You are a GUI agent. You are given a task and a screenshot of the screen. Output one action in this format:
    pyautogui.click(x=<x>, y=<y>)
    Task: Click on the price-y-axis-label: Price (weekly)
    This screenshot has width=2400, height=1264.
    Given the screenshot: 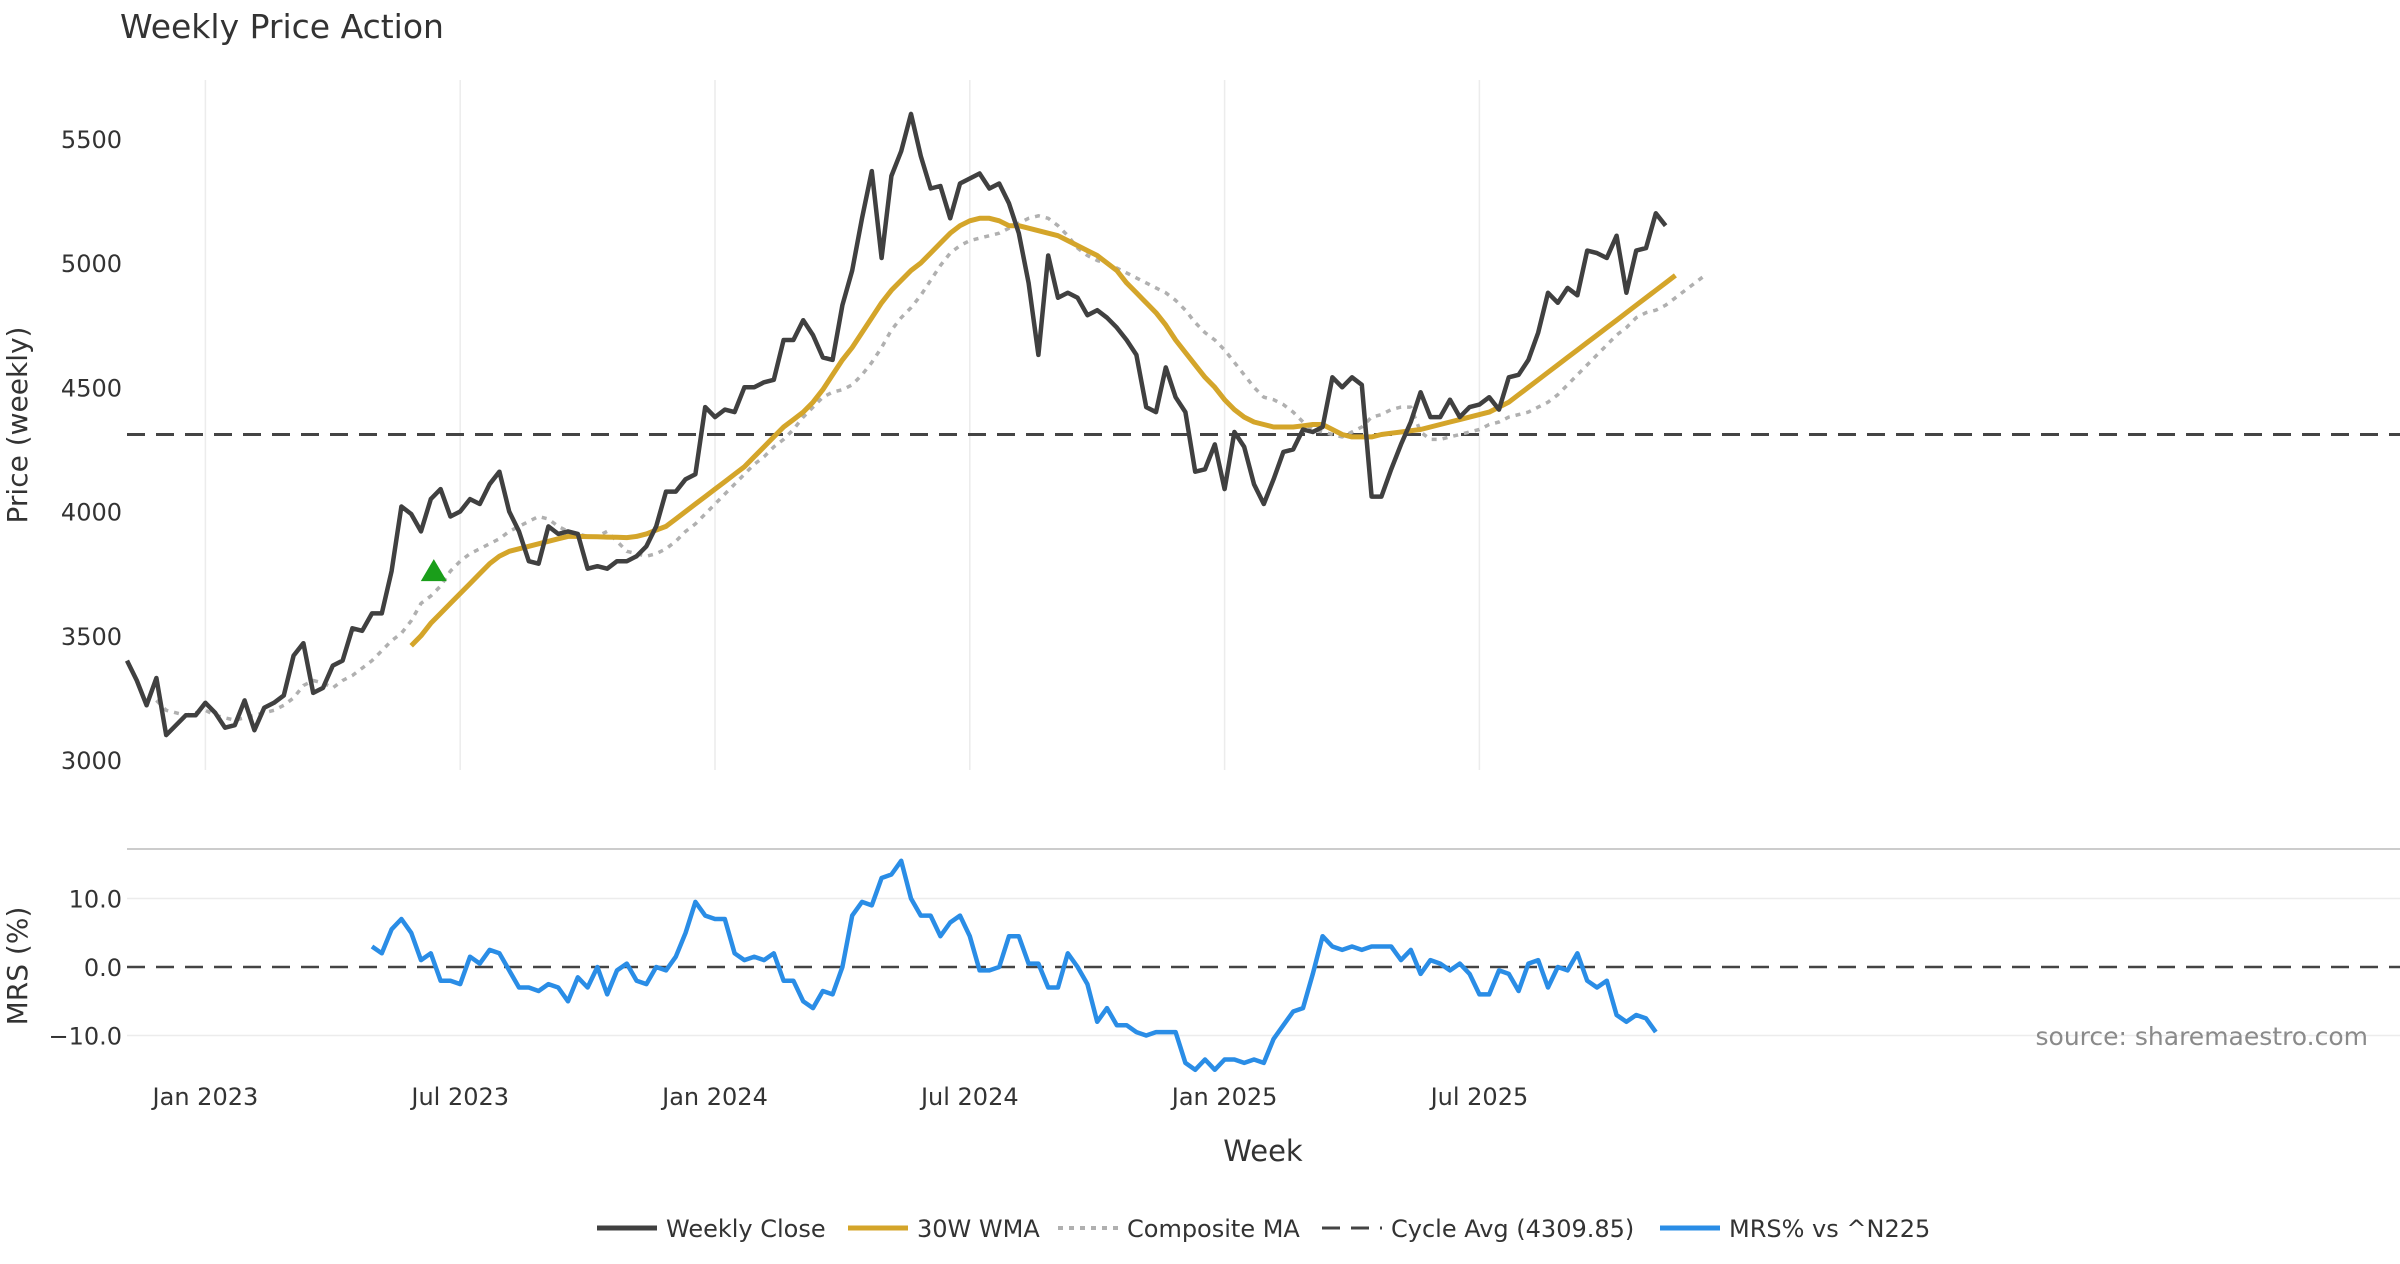 What is the action you would take?
    pyautogui.click(x=17, y=425)
    